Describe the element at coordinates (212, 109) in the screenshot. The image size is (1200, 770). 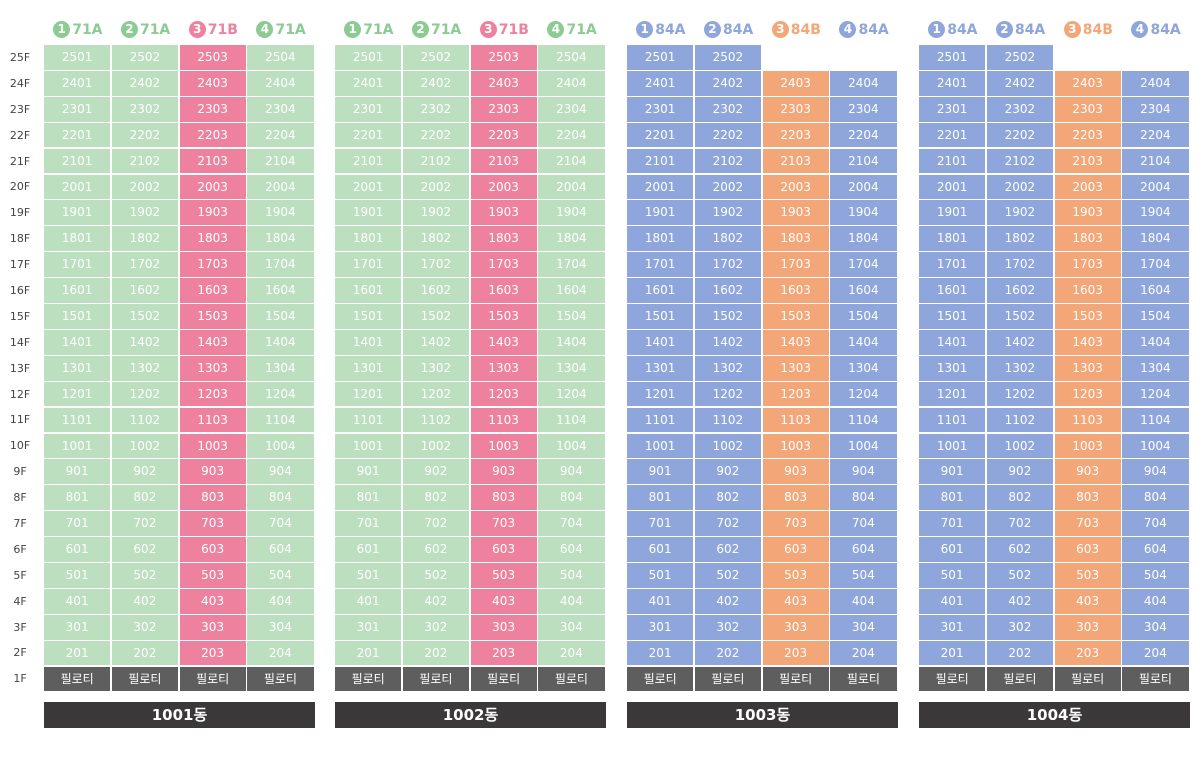
I see `unit-cell: 2303` at that location.